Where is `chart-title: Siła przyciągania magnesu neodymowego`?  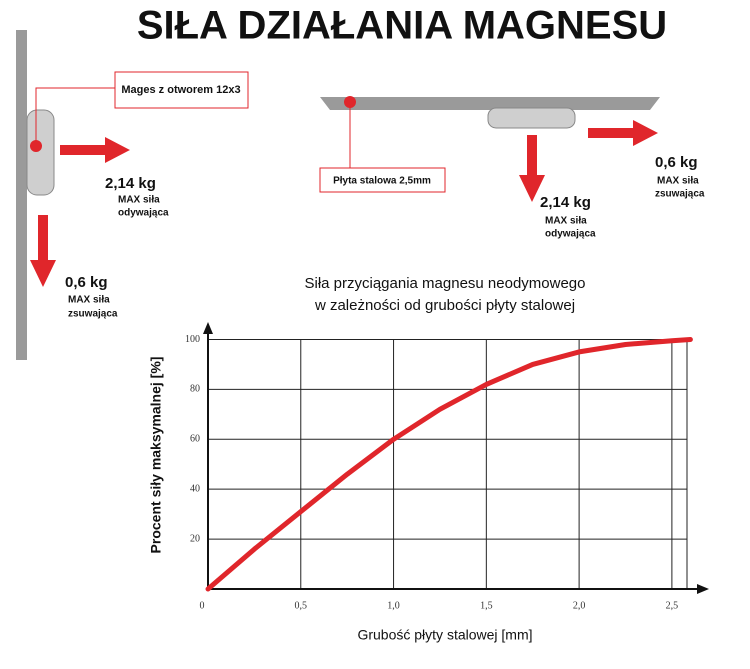
chart-title: Siła przyciągania magnesu neodymowego is located at coordinates (444, 283).